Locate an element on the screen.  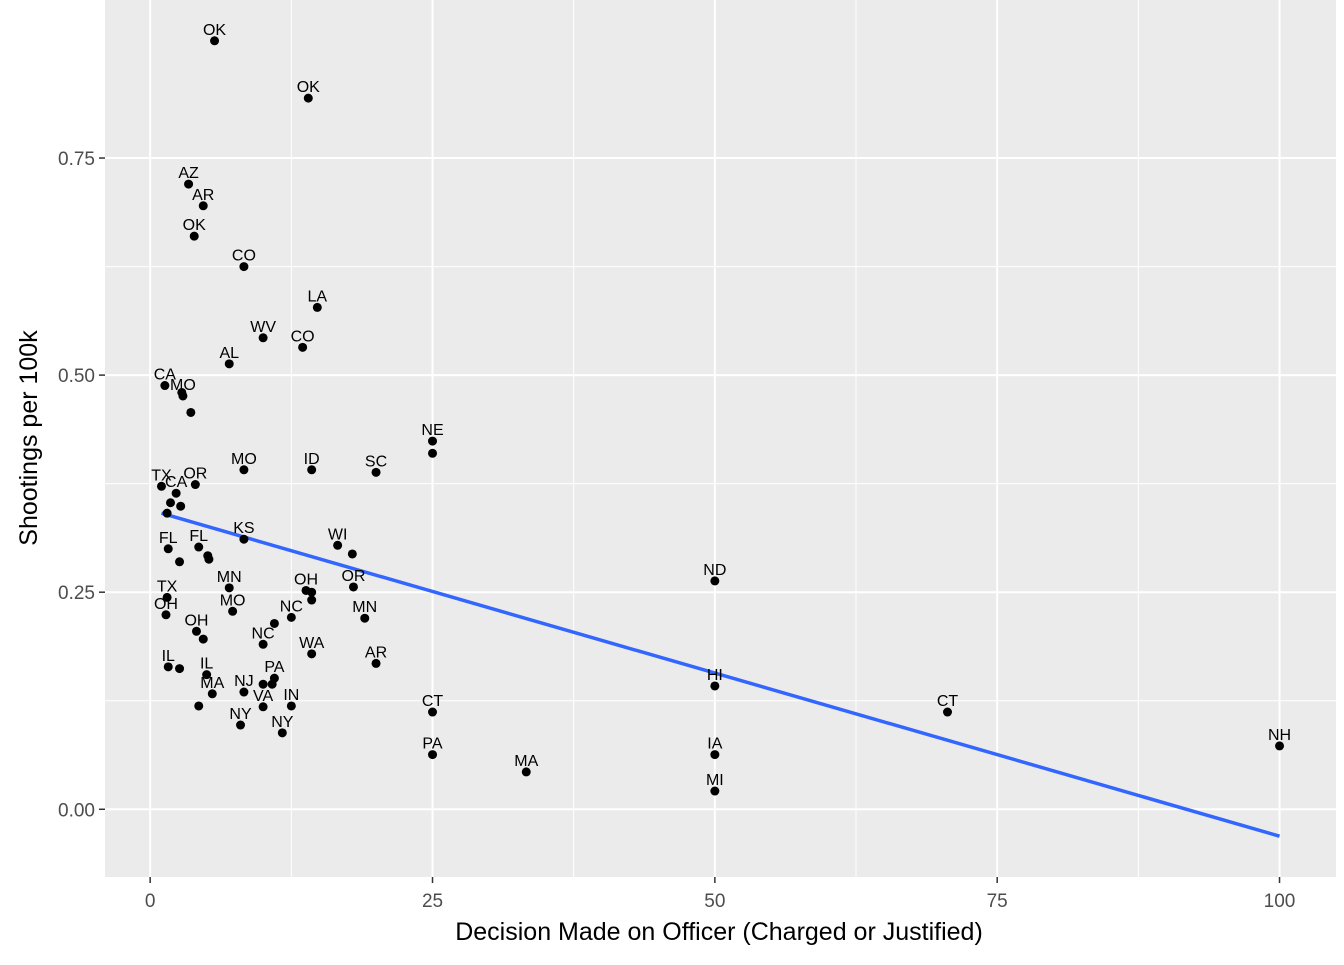
data-point-label: ID is located at coordinates (312, 459).